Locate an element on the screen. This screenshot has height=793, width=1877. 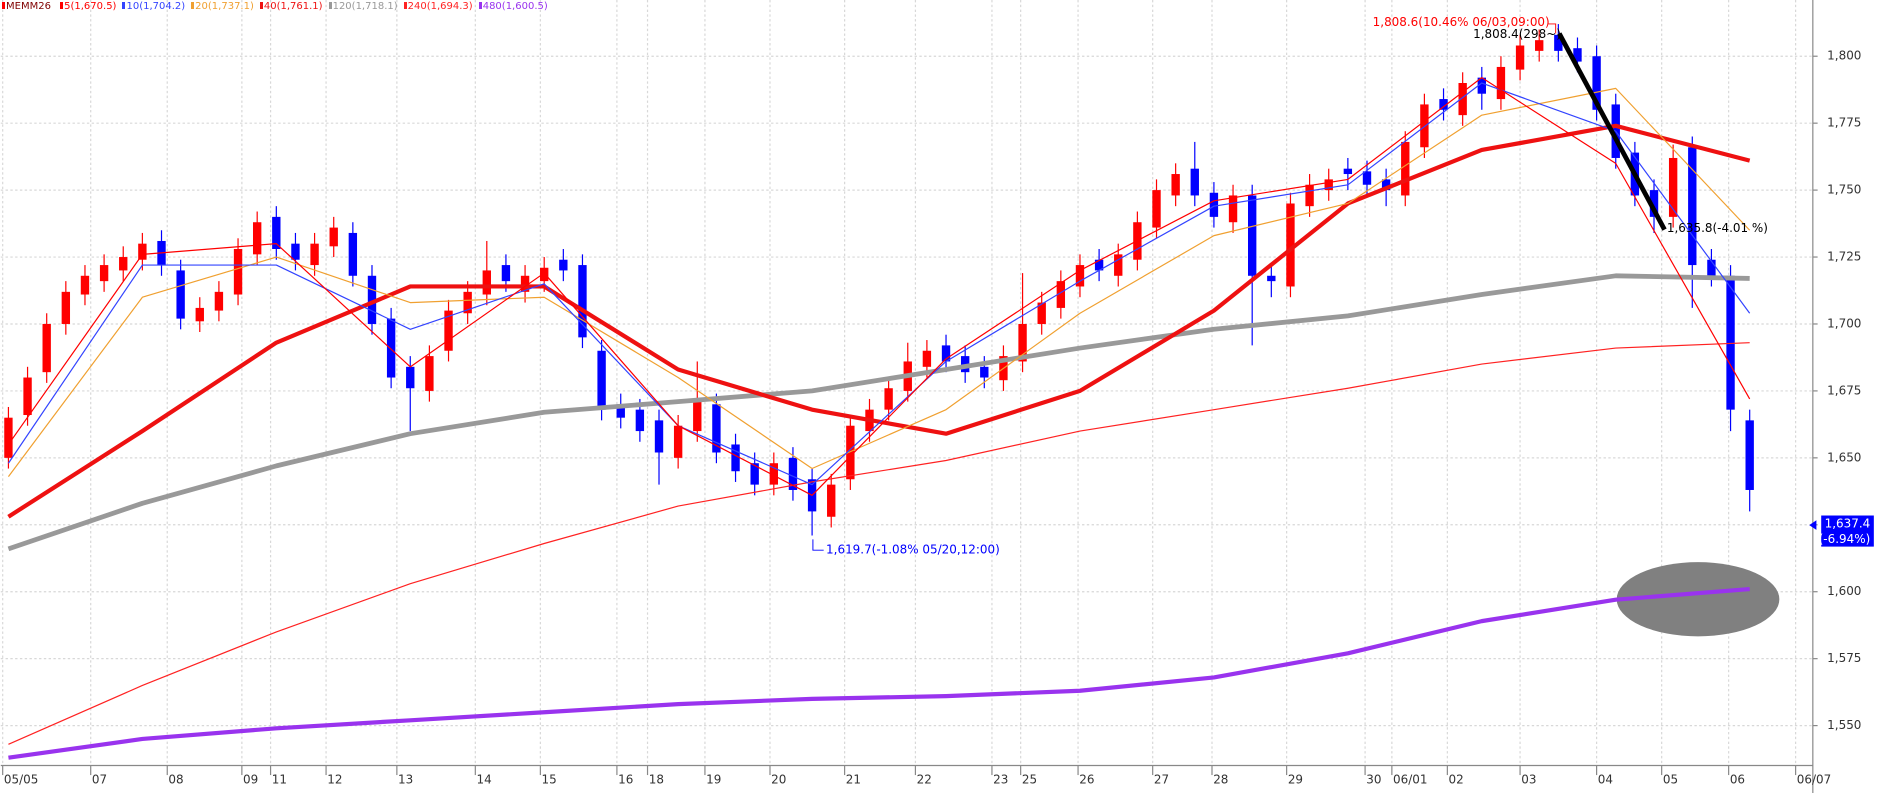
legend-text: 480(1,600.5) is located at coordinates (515, 6).